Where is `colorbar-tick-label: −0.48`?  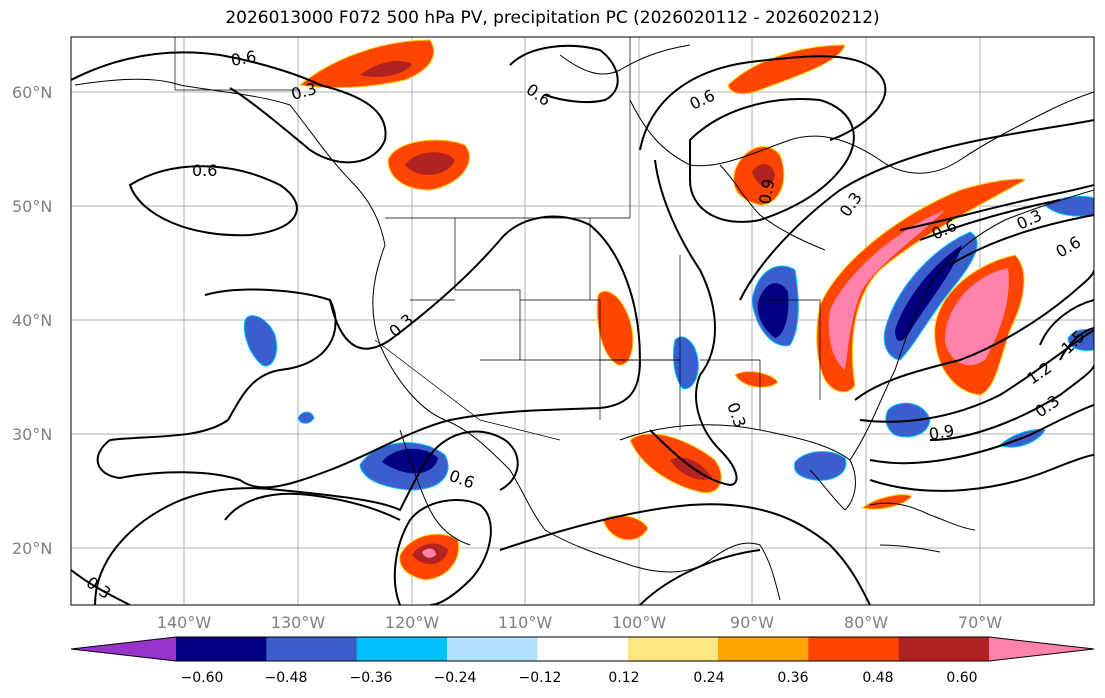 colorbar-tick-label: −0.48 is located at coordinates (286, 678).